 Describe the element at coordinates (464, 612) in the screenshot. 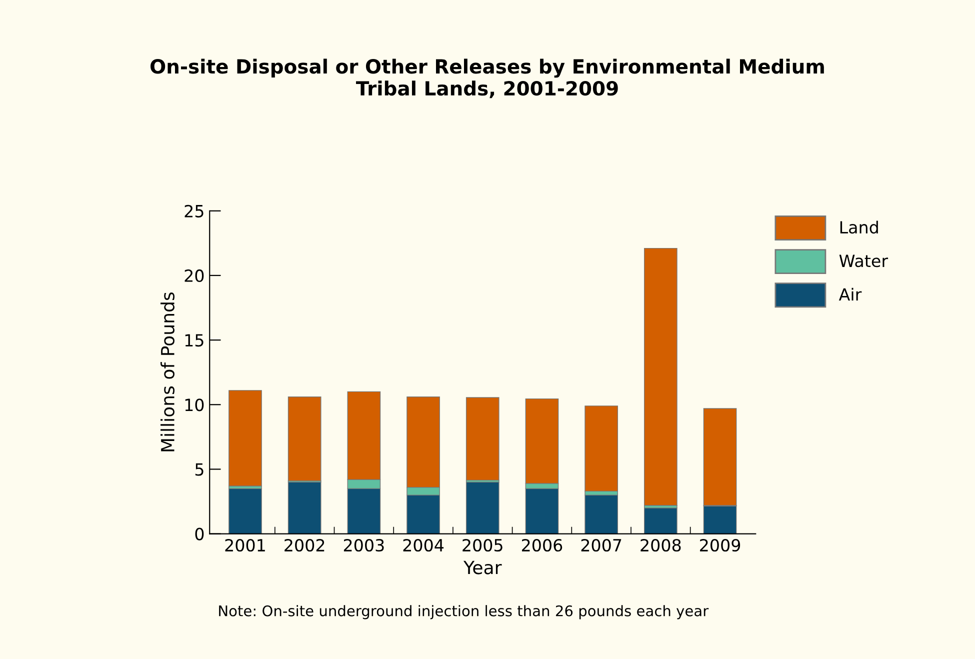

I see `text: Note: On-site underground injection less than 26 pounds each year` at that location.